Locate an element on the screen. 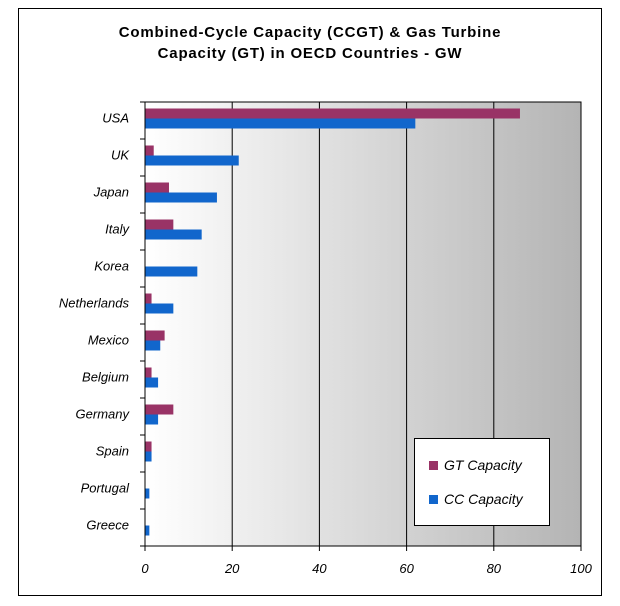 This screenshot has height=606, width=620. legend-item-gt: GT Capacity is located at coordinates (475, 465).